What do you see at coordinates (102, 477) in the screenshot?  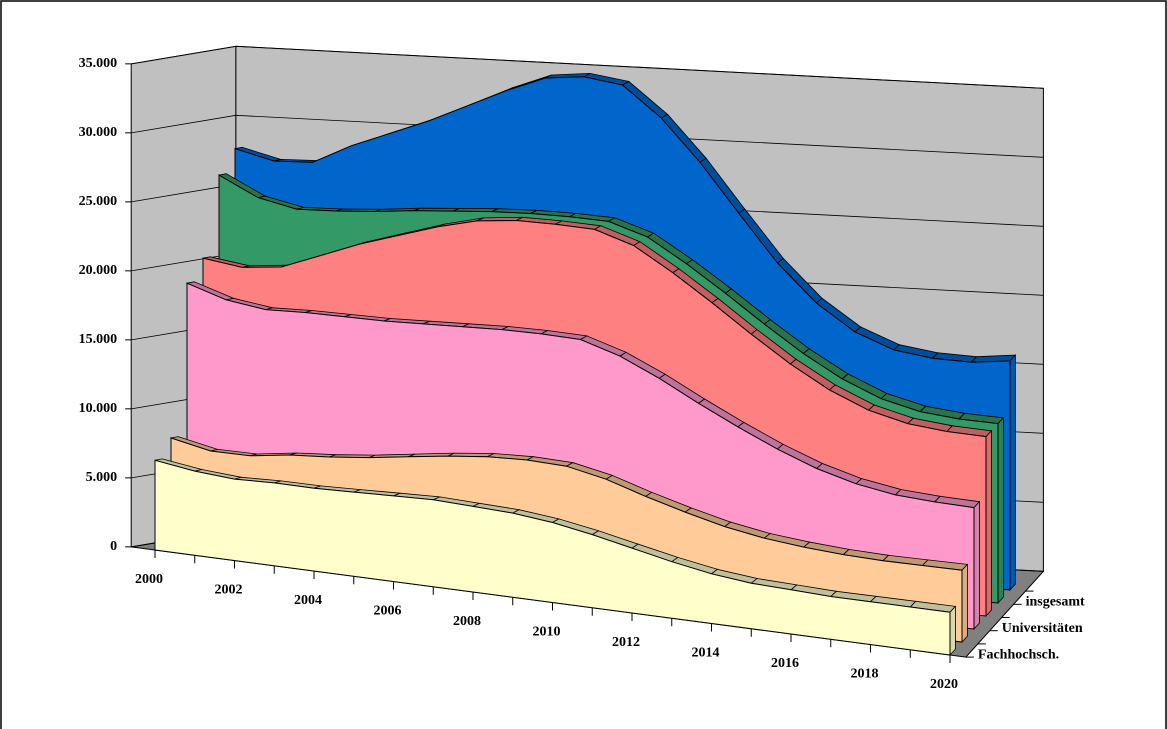 I see `y-tick-label: 5.000` at bounding box center [102, 477].